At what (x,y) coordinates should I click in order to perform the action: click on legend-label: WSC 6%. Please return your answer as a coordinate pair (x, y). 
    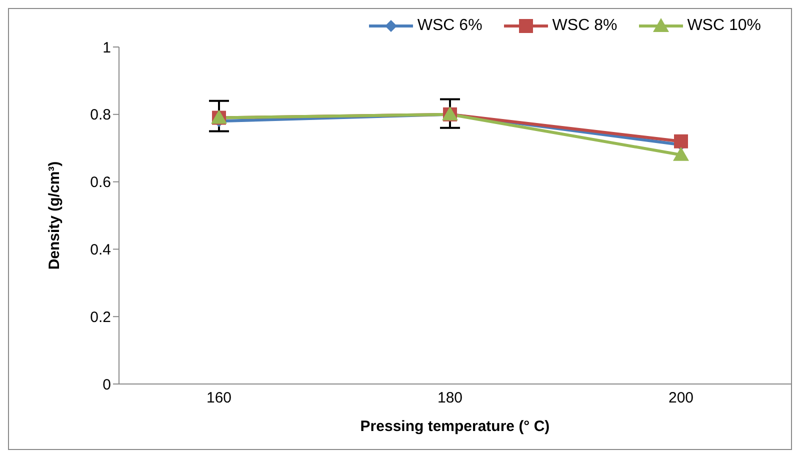
    Looking at the image, I should click on (449, 26).